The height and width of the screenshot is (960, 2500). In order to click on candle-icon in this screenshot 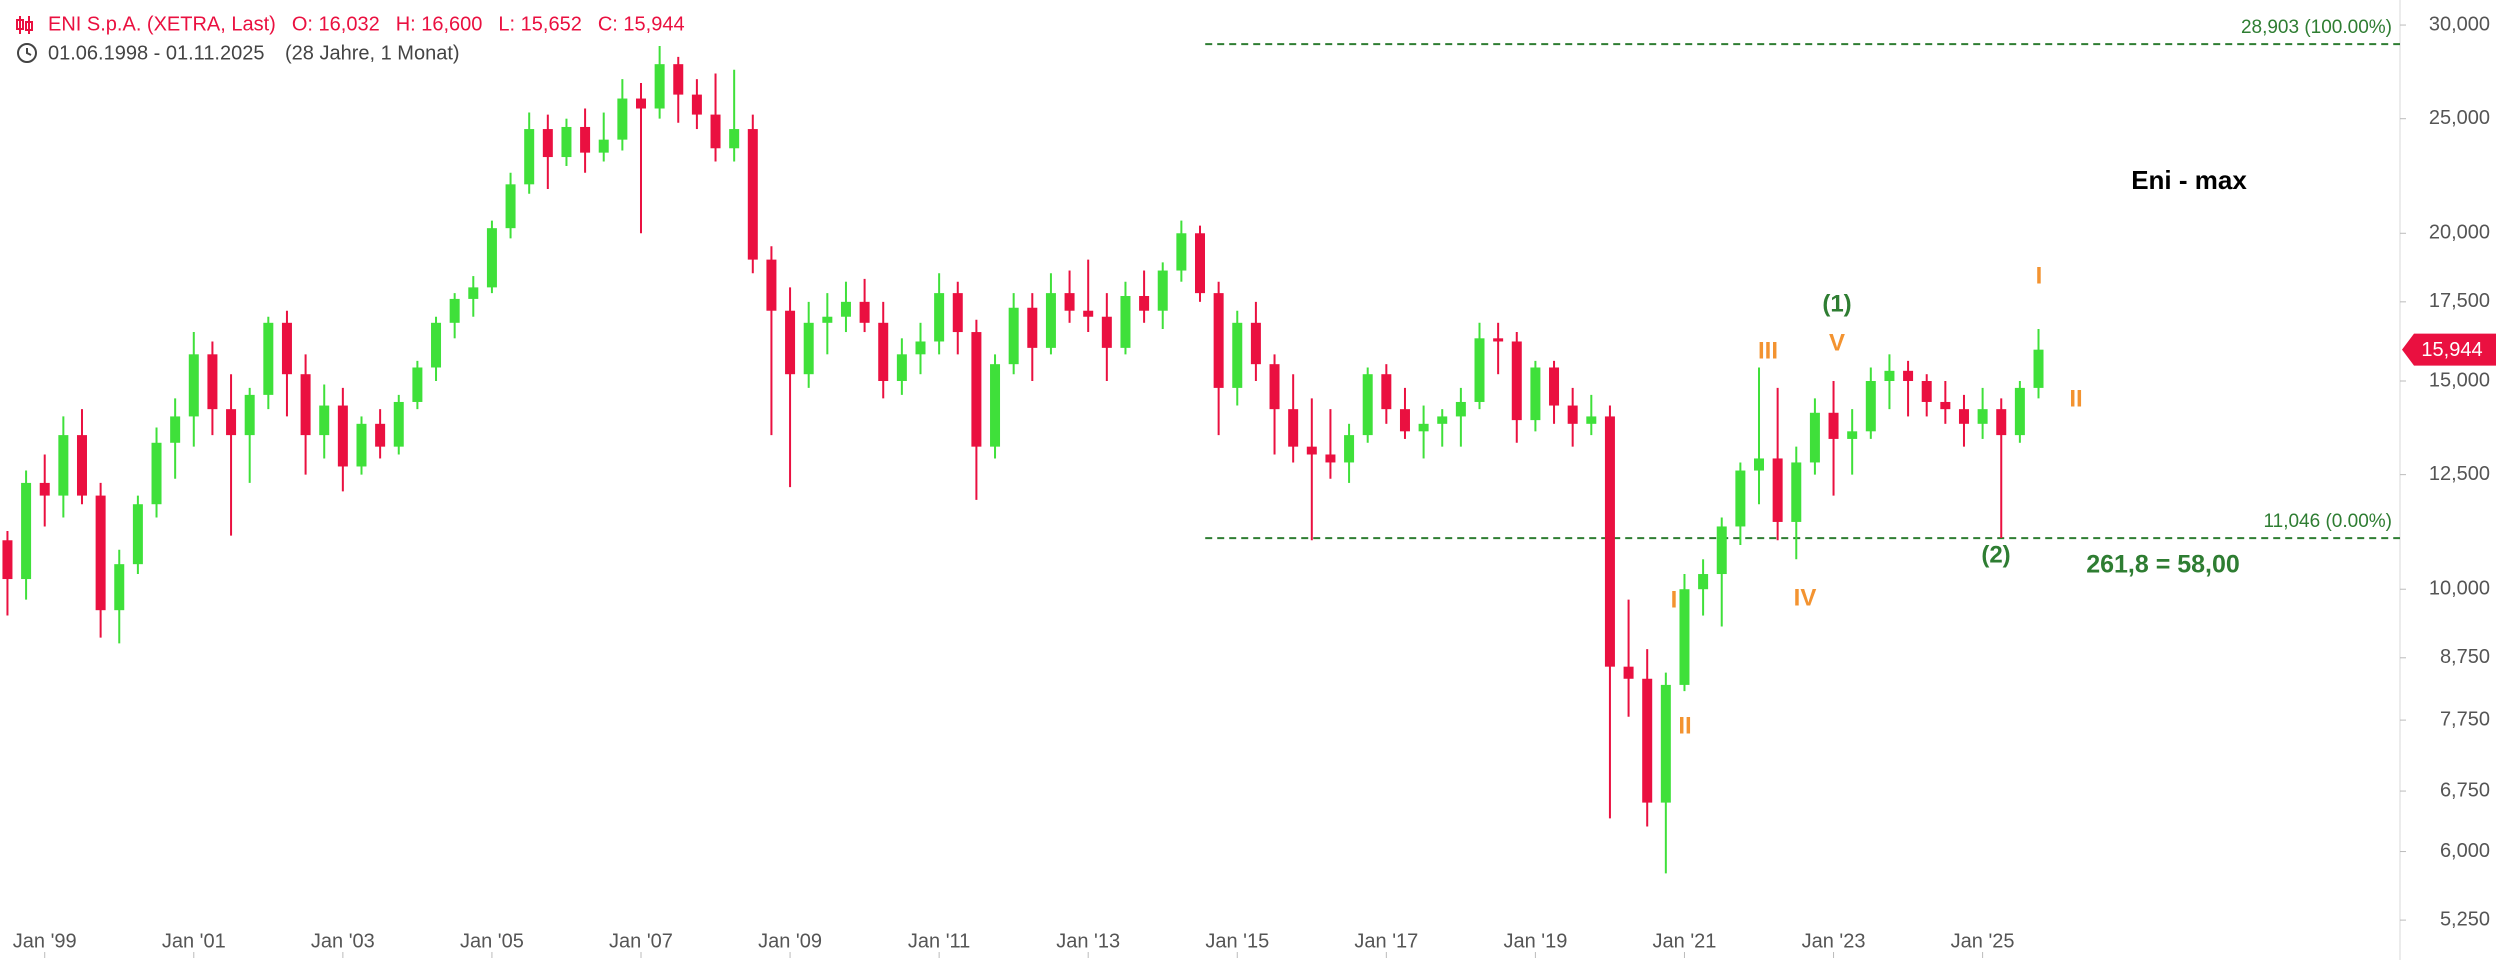, I will do `click(24, 25)`.